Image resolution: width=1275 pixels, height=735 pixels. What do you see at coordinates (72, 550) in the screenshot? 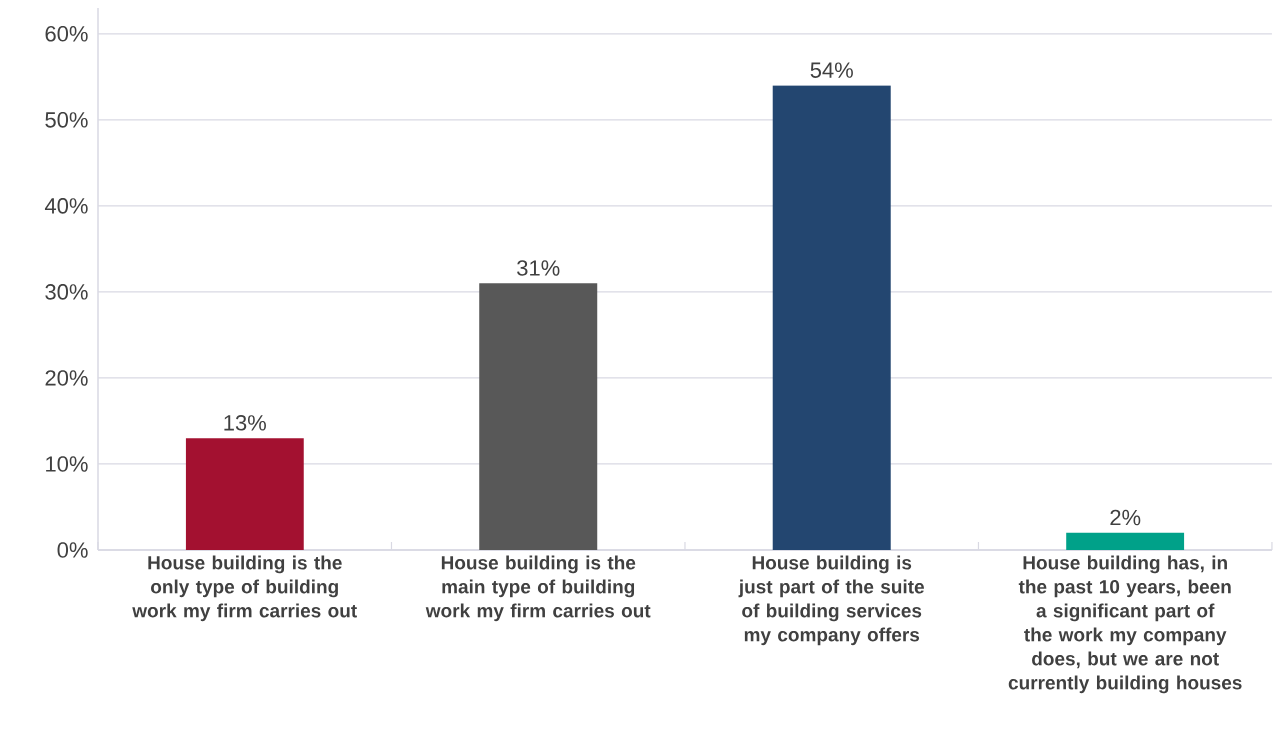
I see `y-tick-label: 0%` at bounding box center [72, 550].